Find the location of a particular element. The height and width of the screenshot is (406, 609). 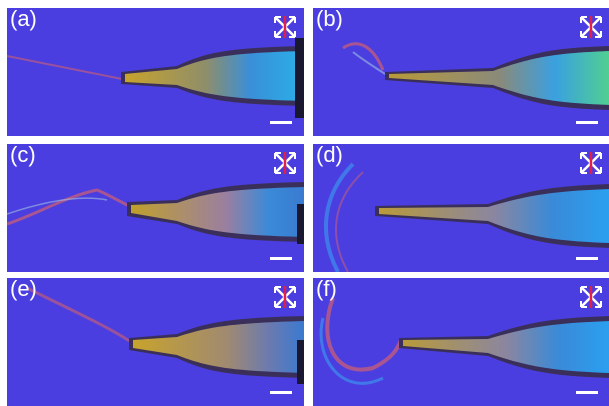

panel-label: (e) is located at coordinates (23, 289).